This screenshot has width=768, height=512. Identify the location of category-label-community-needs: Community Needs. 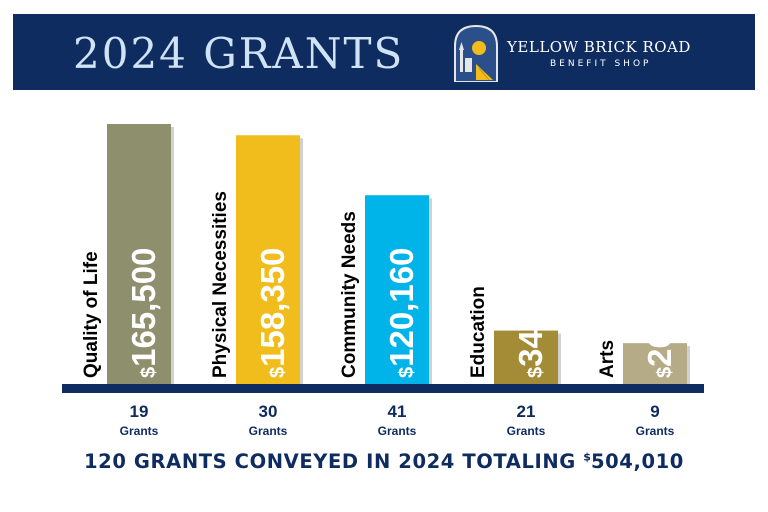
(349, 294).